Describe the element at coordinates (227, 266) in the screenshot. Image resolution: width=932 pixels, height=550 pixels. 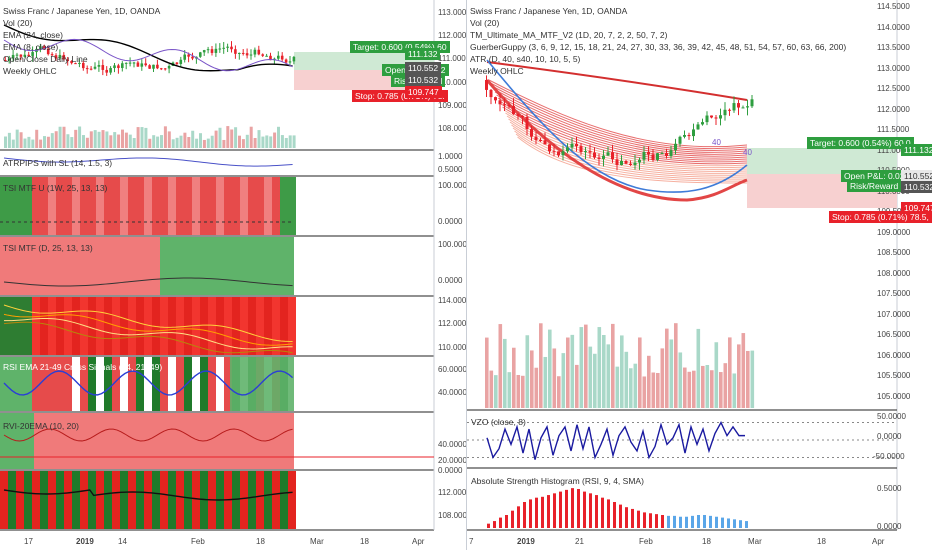
I see `tsi-green-zone` at that location.